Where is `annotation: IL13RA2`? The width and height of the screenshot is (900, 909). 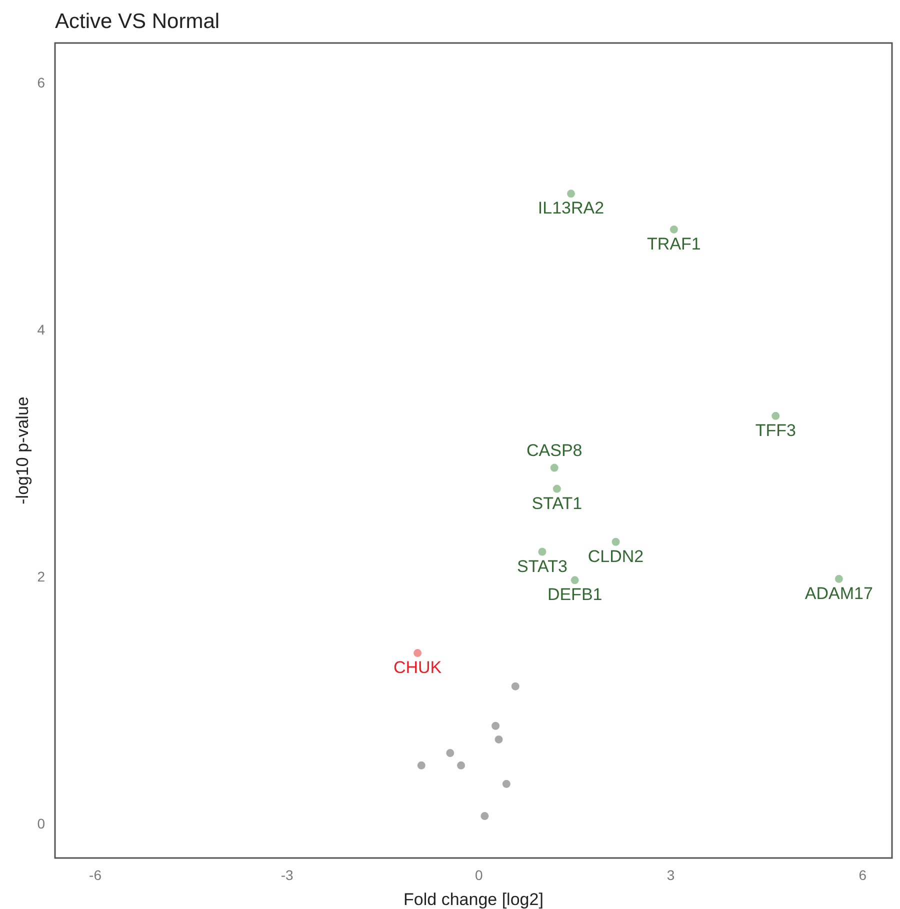
annotation: IL13RA2 is located at coordinates (571, 208).